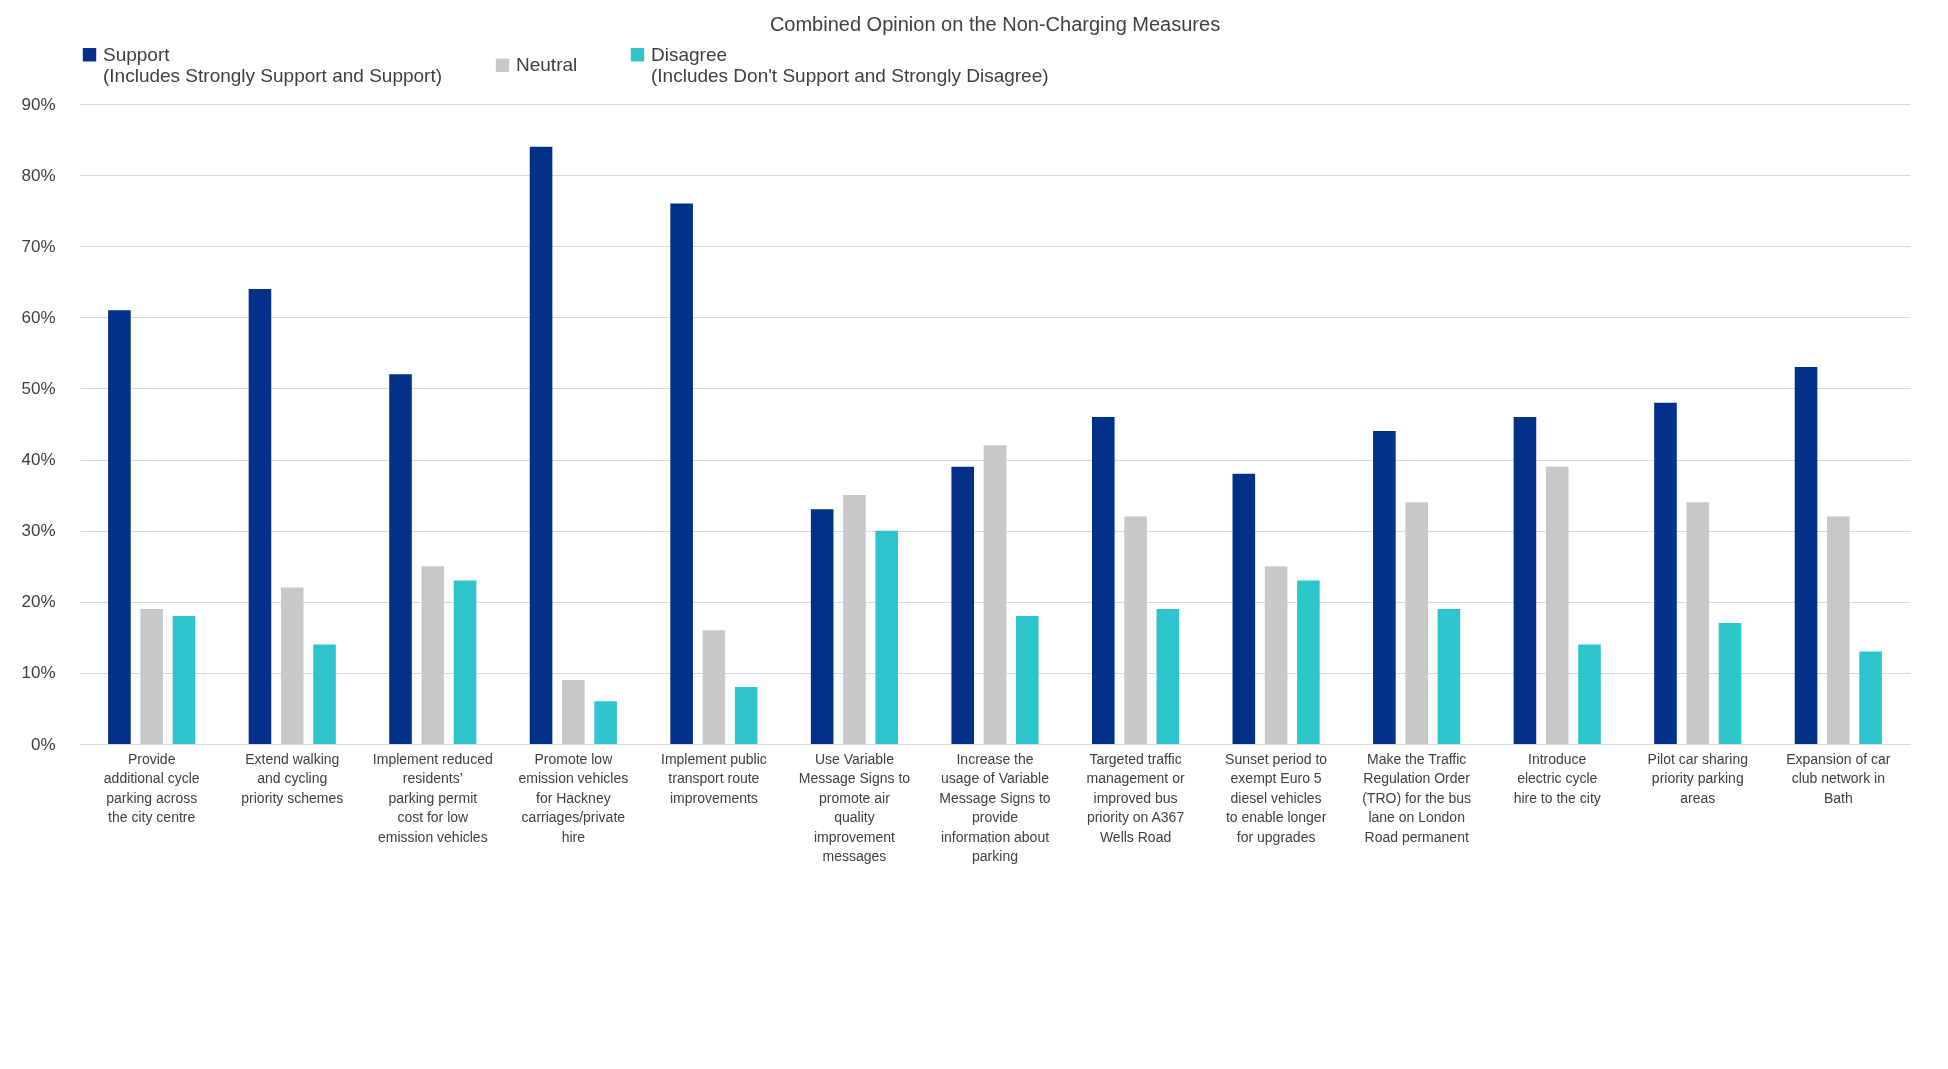  What do you see at coordinates (43, 744) in the screenshot?
I see `y-tick-label: 0%` at bounding box center [43, 744].